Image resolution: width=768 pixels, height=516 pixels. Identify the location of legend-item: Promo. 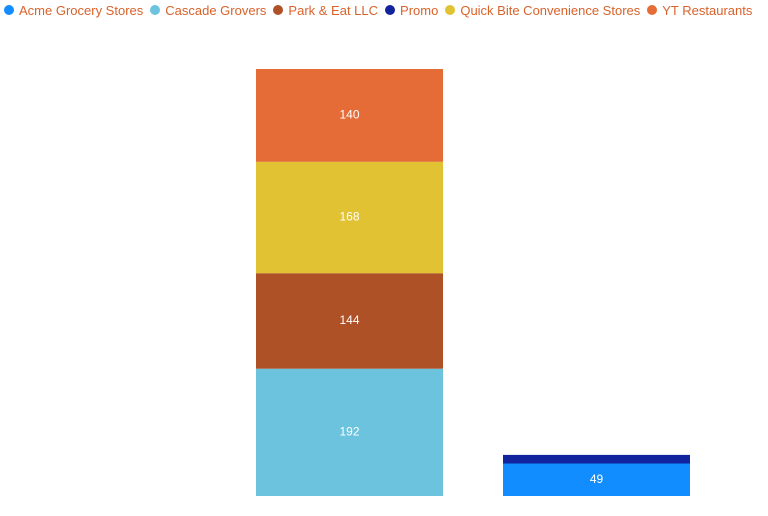
(411, 10).